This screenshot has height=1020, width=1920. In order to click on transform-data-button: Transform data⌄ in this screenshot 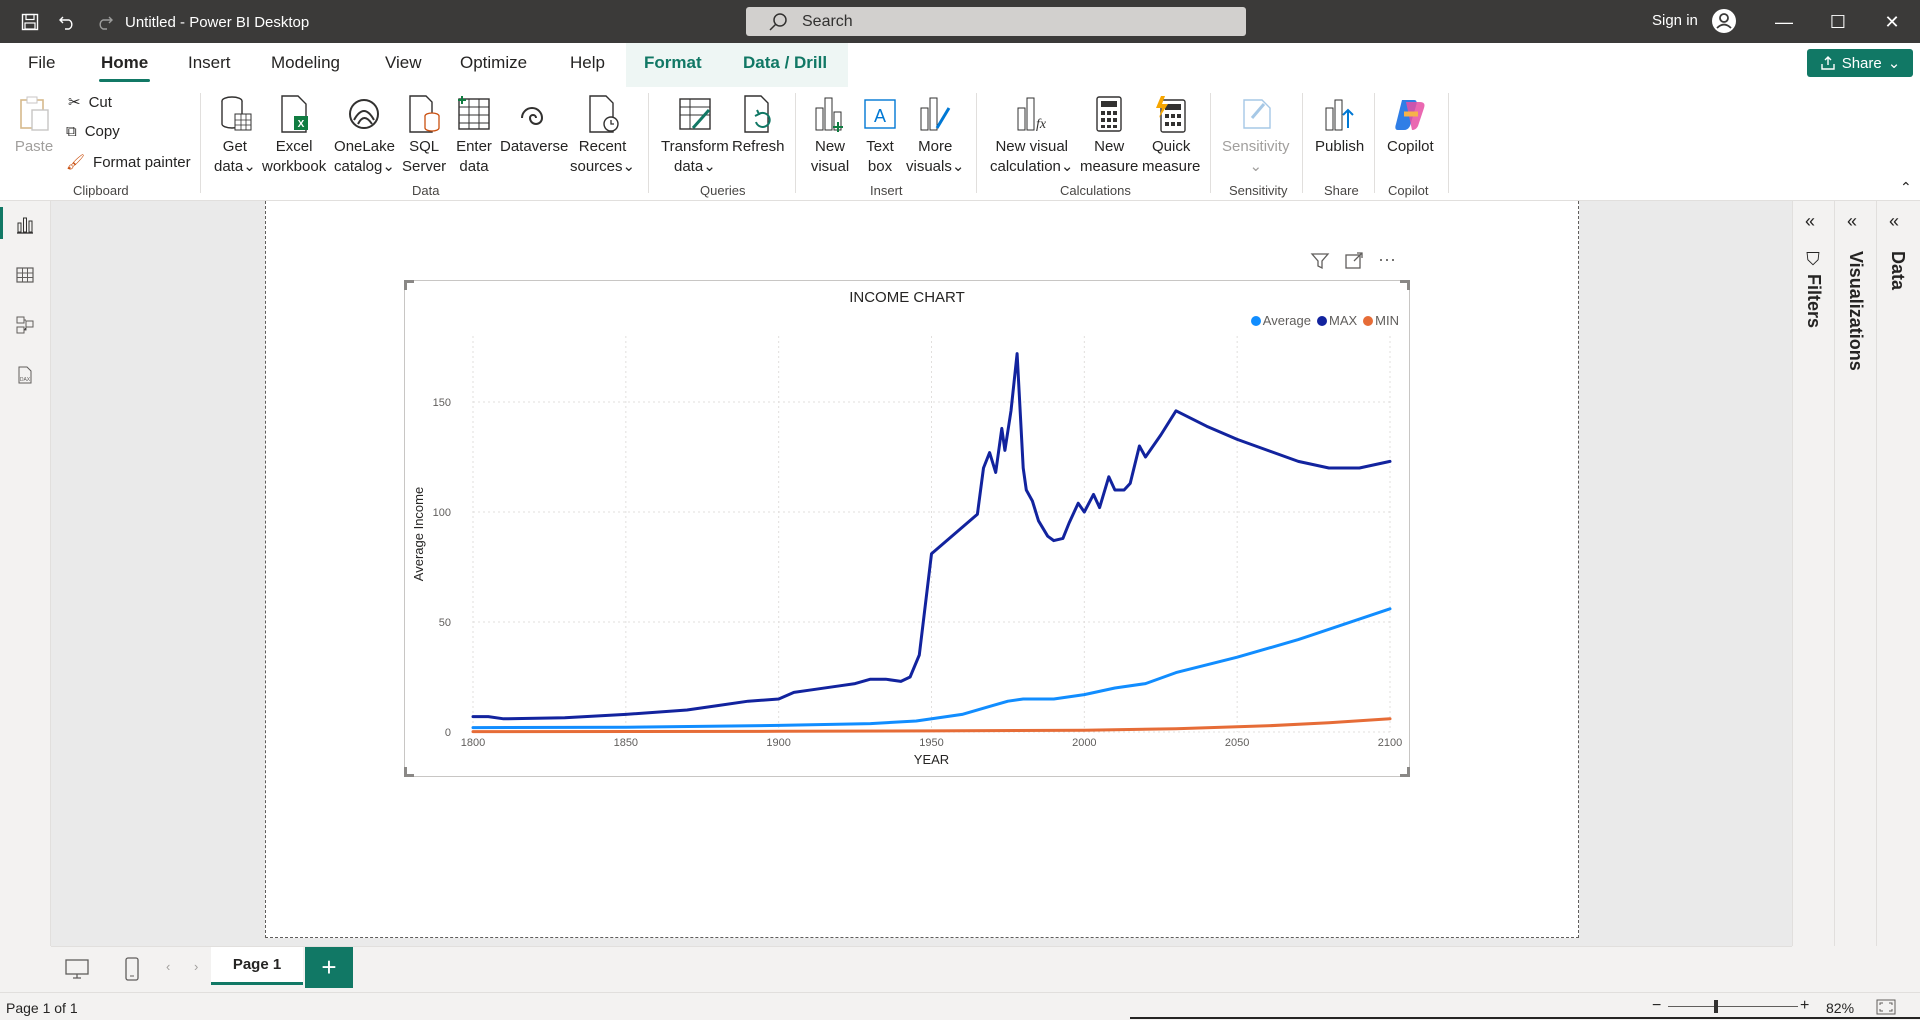, I will do `click(695, 135)`.